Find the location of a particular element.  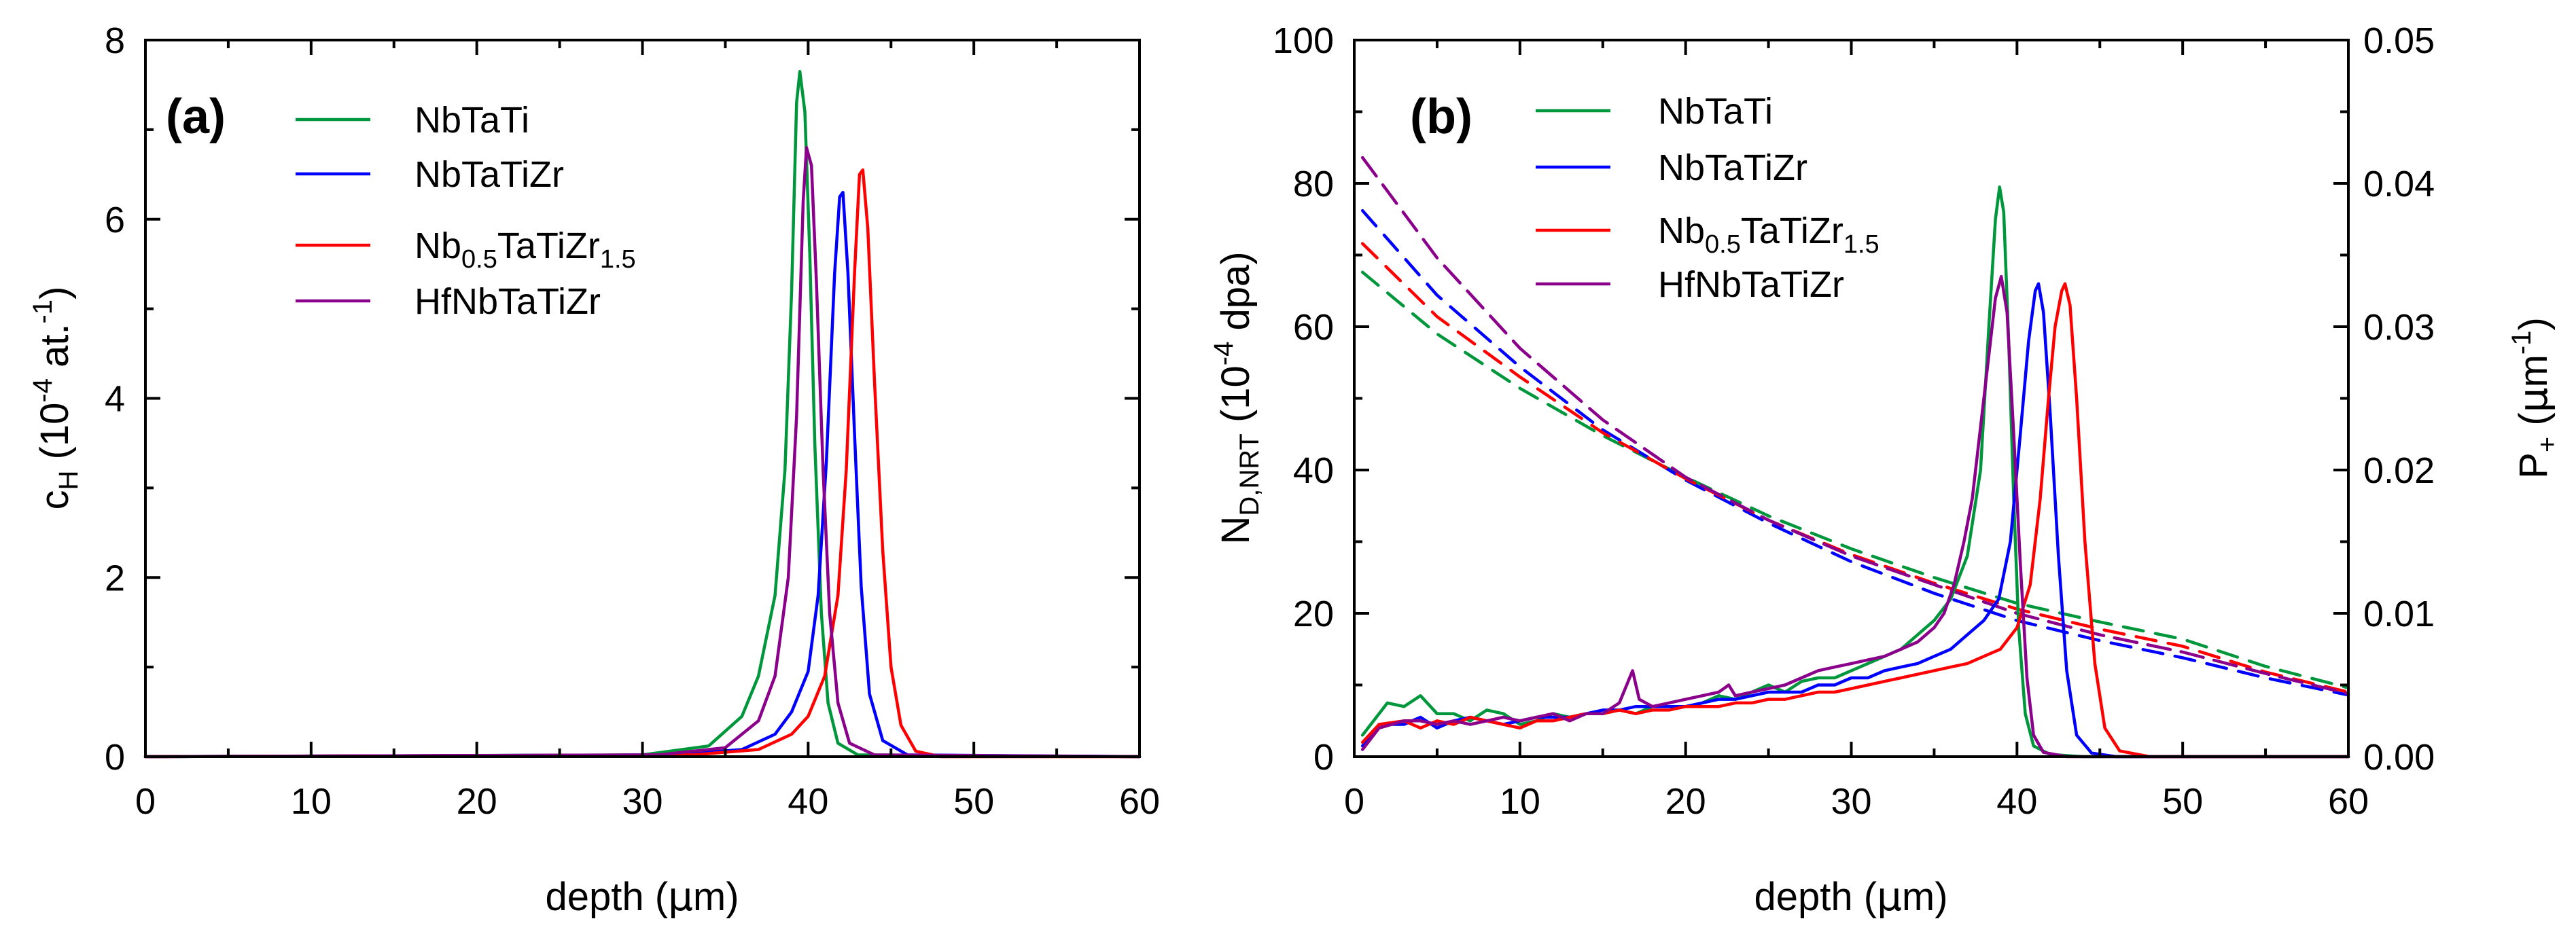

y-tick-label: 2 is located at coordinates (115, 578).